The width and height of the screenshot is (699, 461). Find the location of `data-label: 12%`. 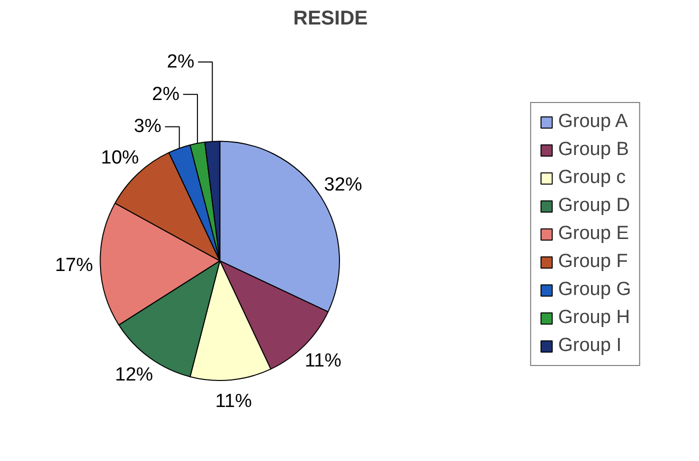

data-label: 12% is located at coordinates (134, 375).